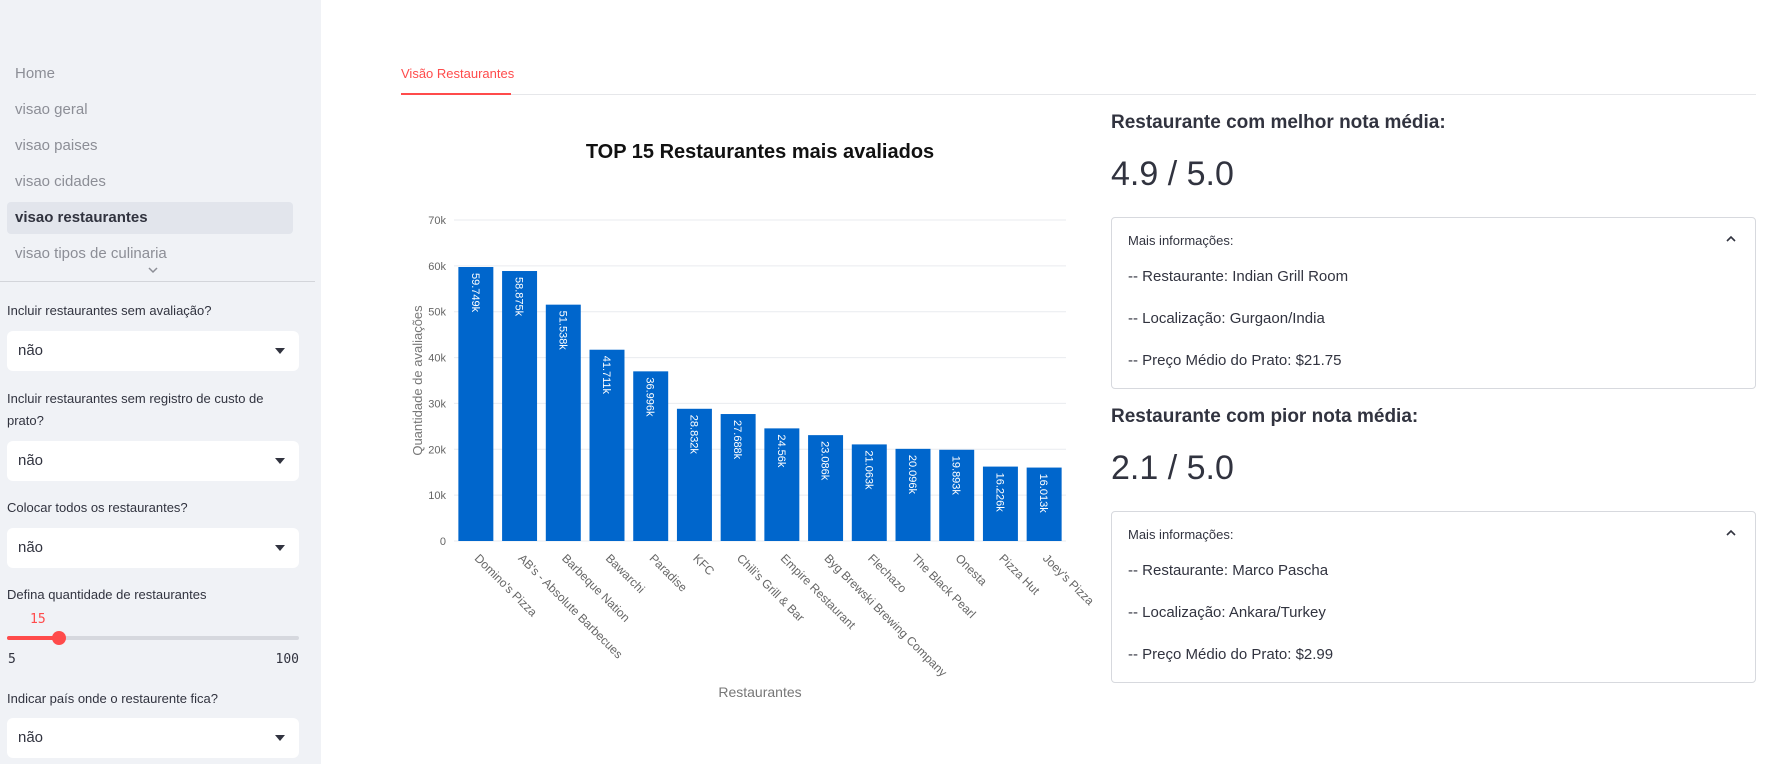 This screenshot has width=1778, height=764. I want to click on bar-value-label: 16.226k, so click(999, 493).